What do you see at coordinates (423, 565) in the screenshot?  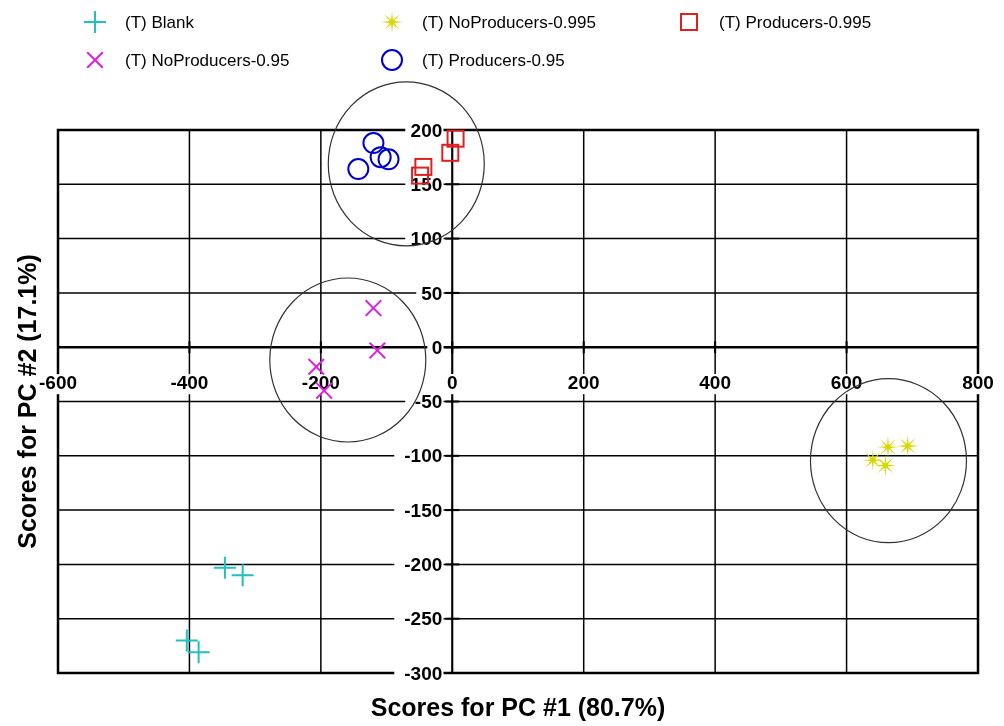 I see `y-tick-label: -200` at bounding box center [423, 565].